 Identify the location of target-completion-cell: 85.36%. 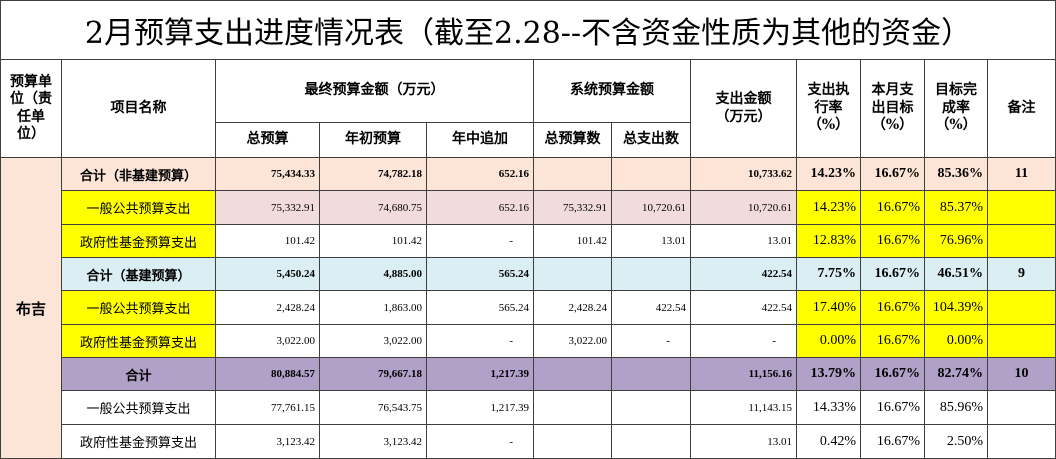
(956, 174).